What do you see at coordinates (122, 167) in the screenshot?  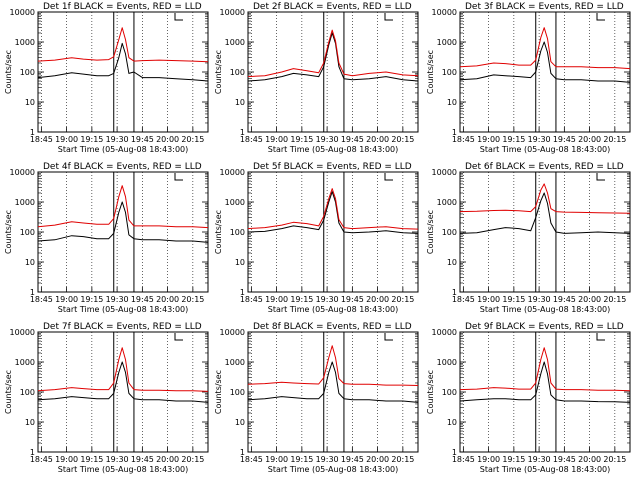 I see `chart-title: Det 4f BLACK = Events, RED = LLD` at bounding box center [122, 167].